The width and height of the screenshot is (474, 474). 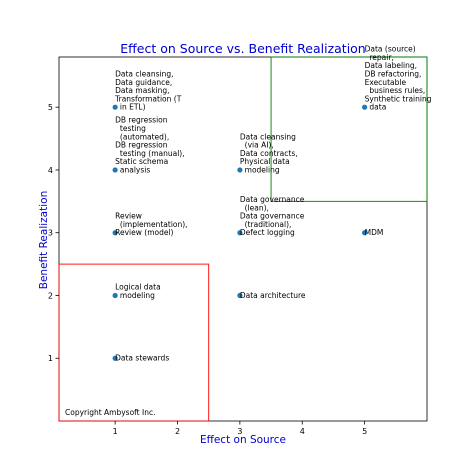 I want to click on chart-title: Effect on Source vs. Benefit Realization, so click(x=242, y=48).